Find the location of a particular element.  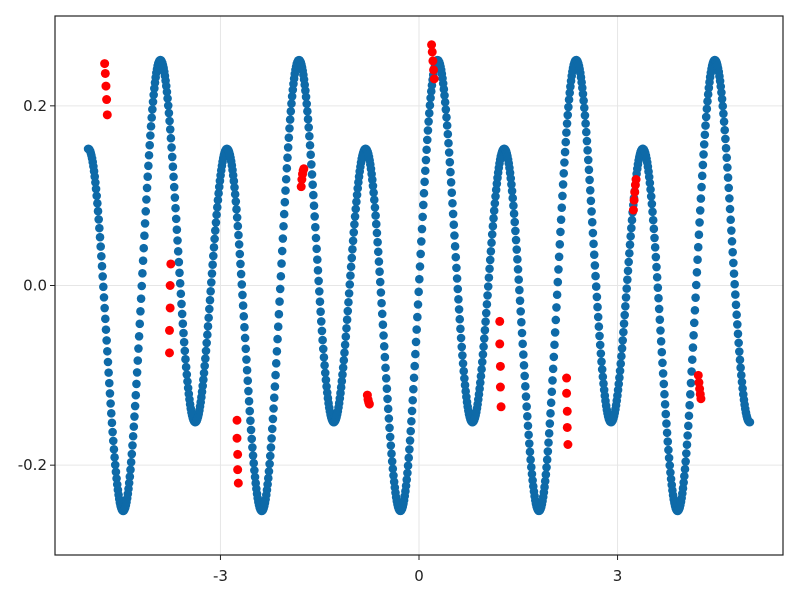

y-tick-label: -0.2 is located at coordinates (32, 465).